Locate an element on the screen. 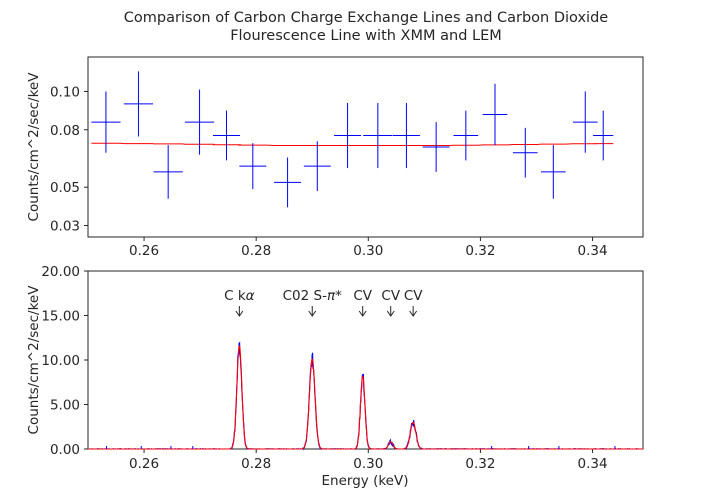 This screenshot has width=713, height=504. bottom-y-tick-label: 5.00 is located at coordinates (65, 406).